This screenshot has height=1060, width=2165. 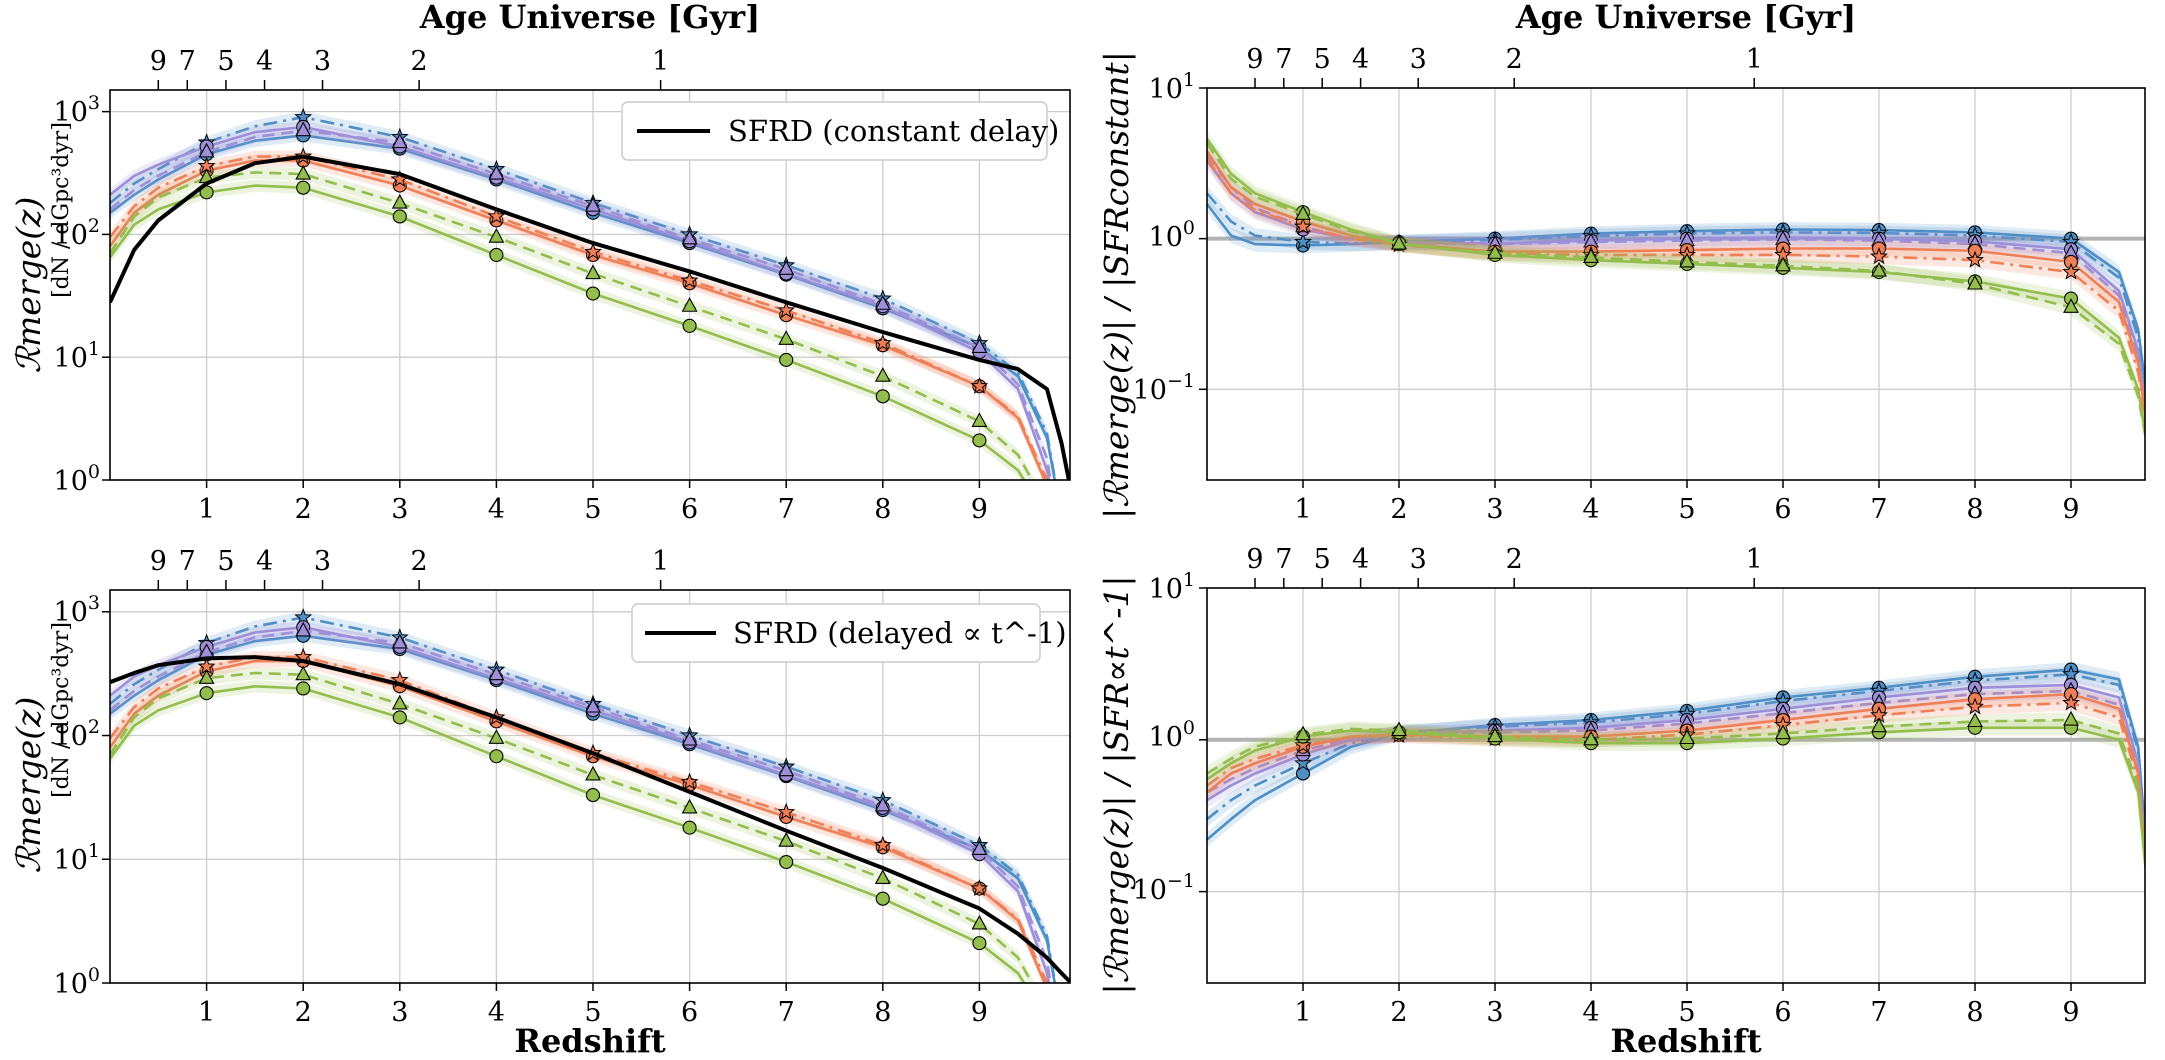 I want to click on series-top-right, so click(x=1676, y=286).